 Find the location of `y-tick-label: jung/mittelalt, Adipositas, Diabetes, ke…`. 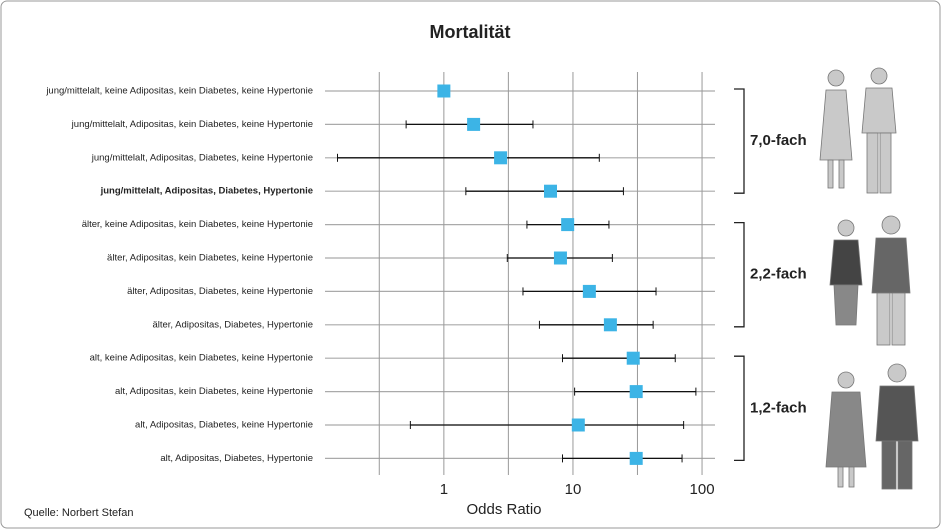

y-tick-label: jung/mittelalt, Adipositas, Diabetes, ke… is located at coordinates (202, 157).